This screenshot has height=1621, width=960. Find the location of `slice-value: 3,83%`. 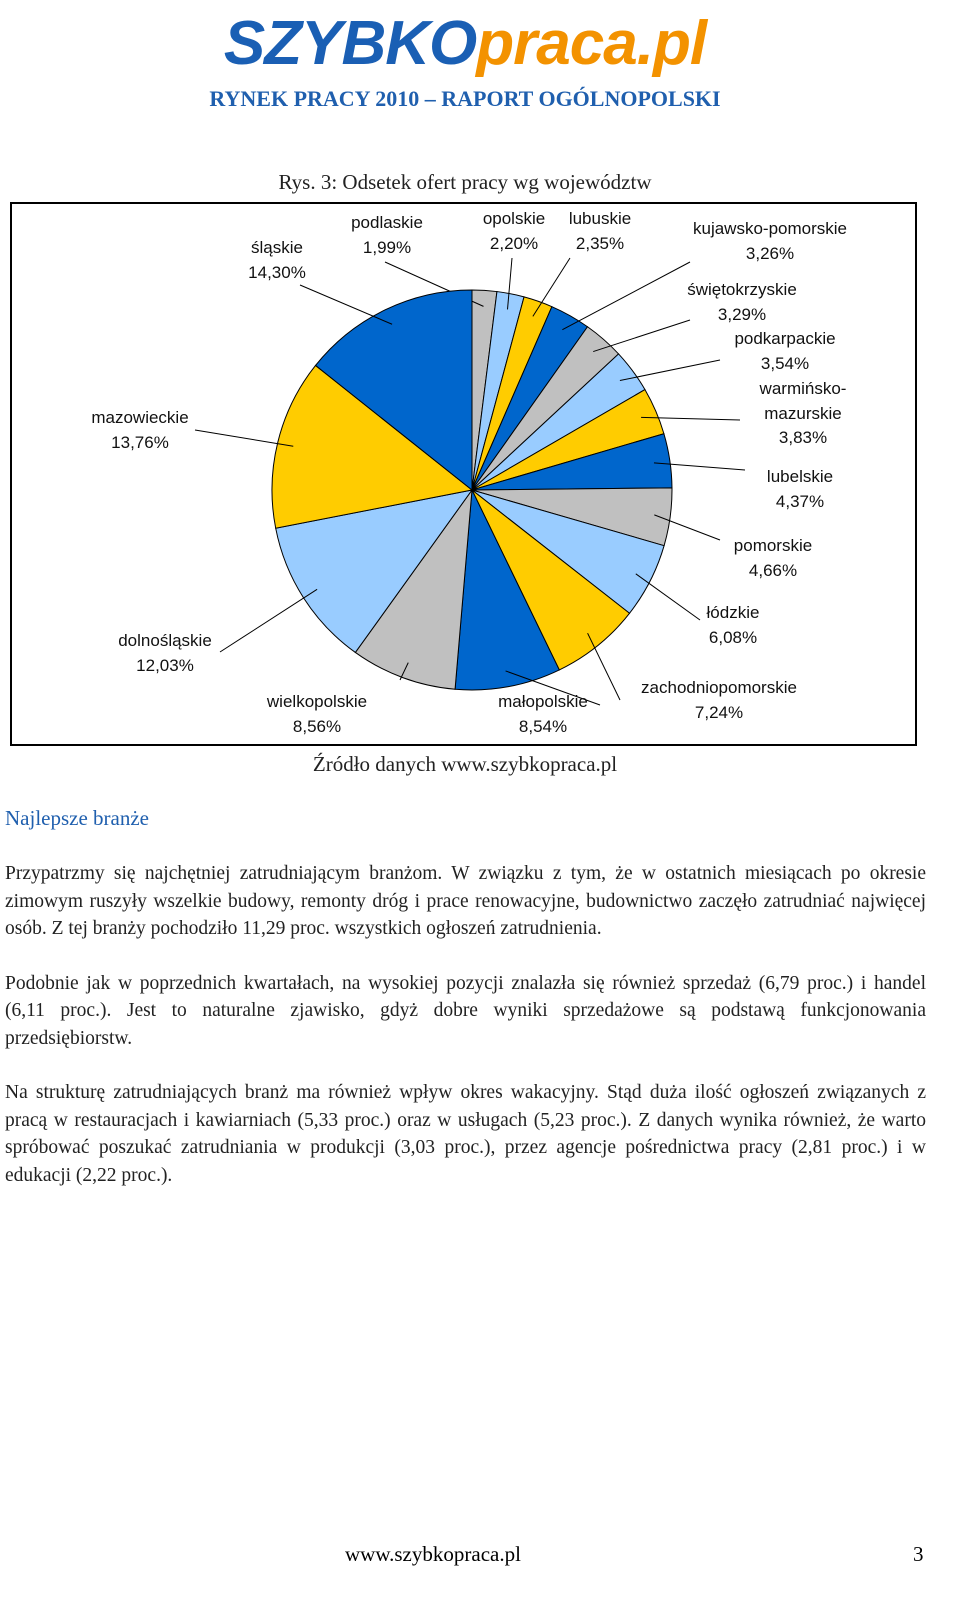

slice-value: 3,83% is located at coordinates (803, 437).